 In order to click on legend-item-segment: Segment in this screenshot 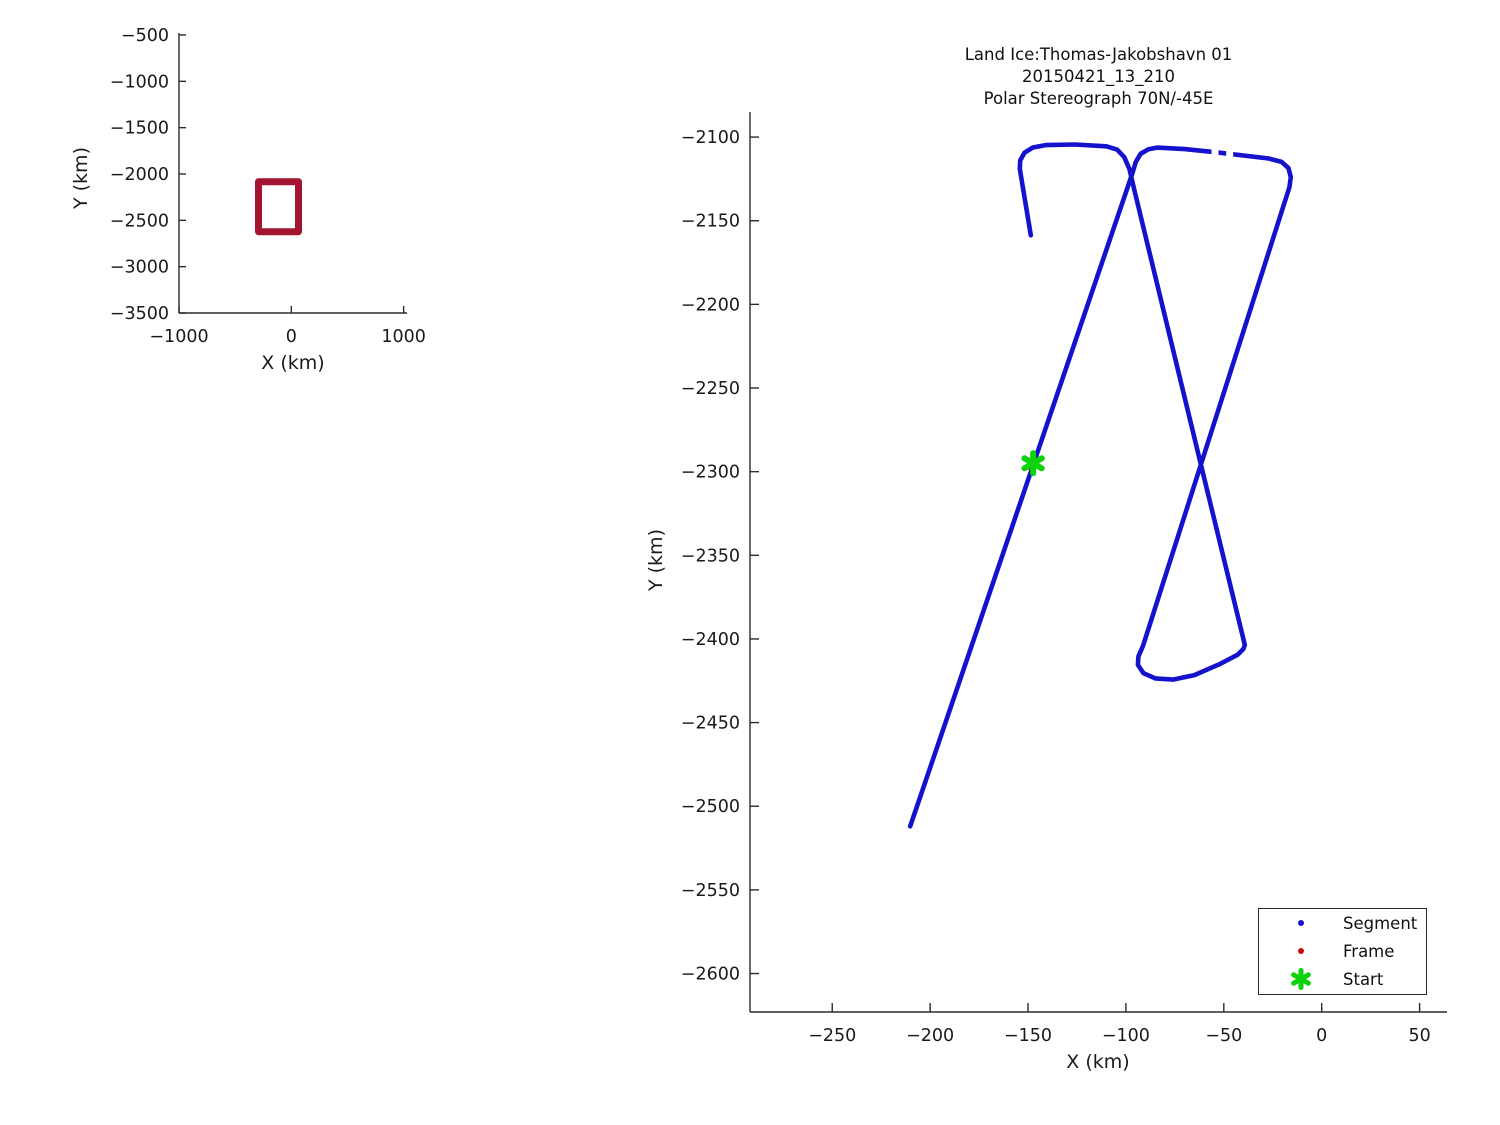, I will do `click(1342, 923)`.